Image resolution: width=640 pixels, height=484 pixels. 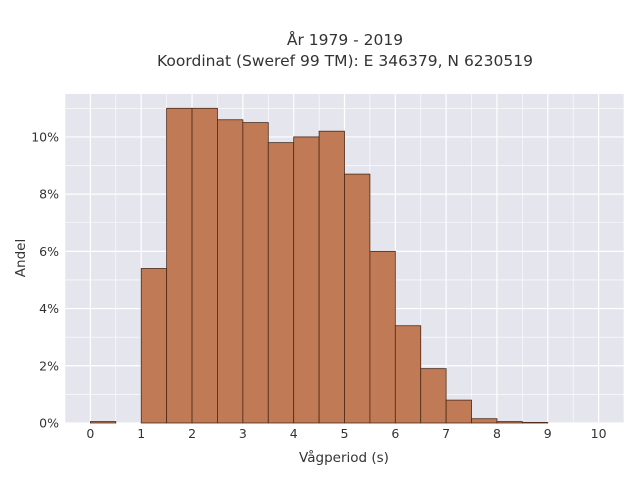 I want to click on x-tick-label: 7, so click(x=446, y=433).